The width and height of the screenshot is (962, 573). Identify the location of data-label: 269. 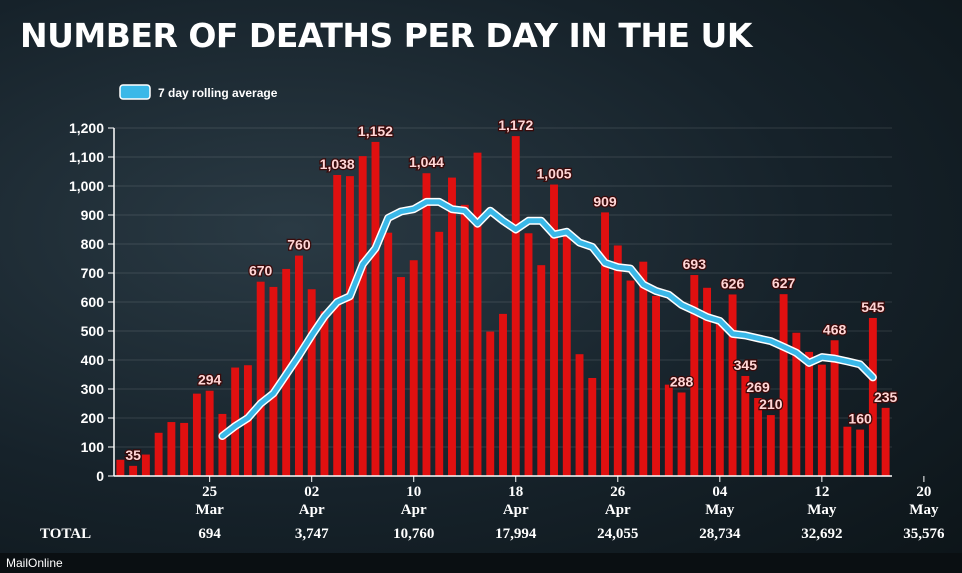
(758, 387).